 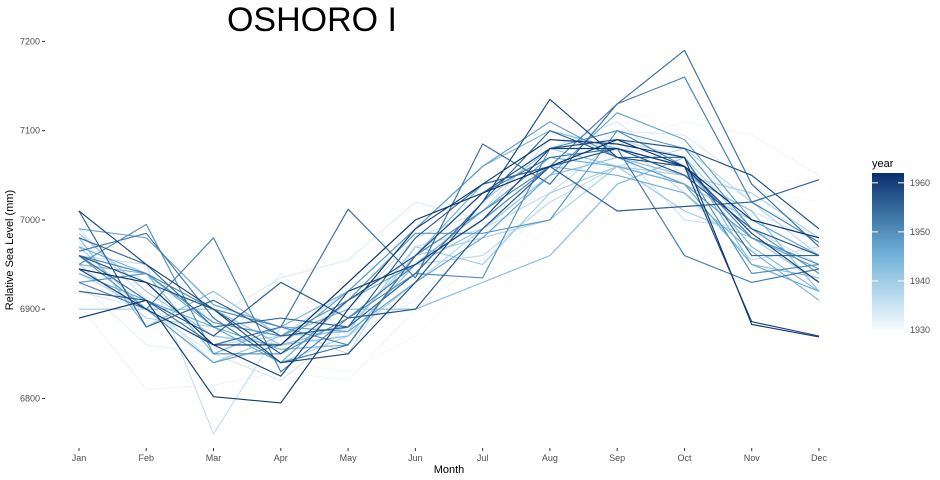 What do you see at coordinates (920, 281) in the screenshot?
I see `legend-tick-label: 1940` at bounding box center [920, 281].